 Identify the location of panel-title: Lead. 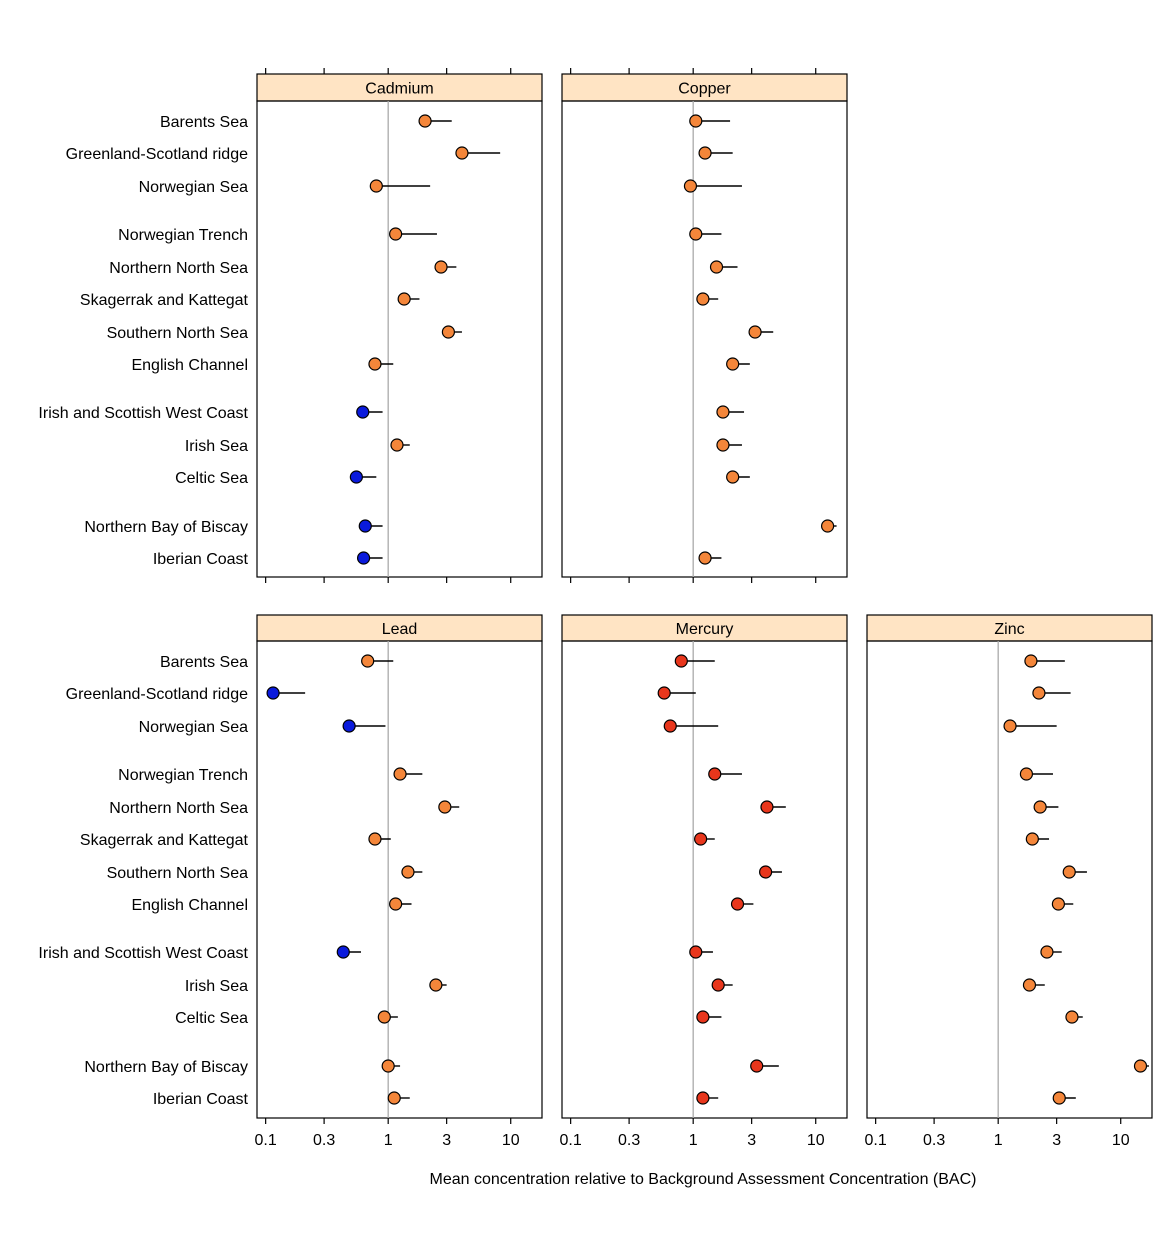
(400, 629).